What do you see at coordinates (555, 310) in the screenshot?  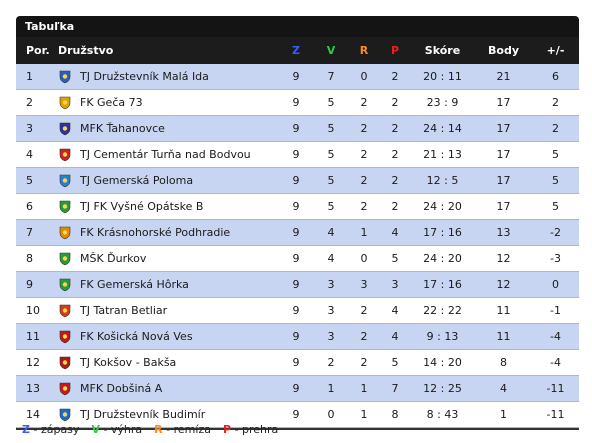 I see `diff-cell: -1` at bounding box center [555, 310].